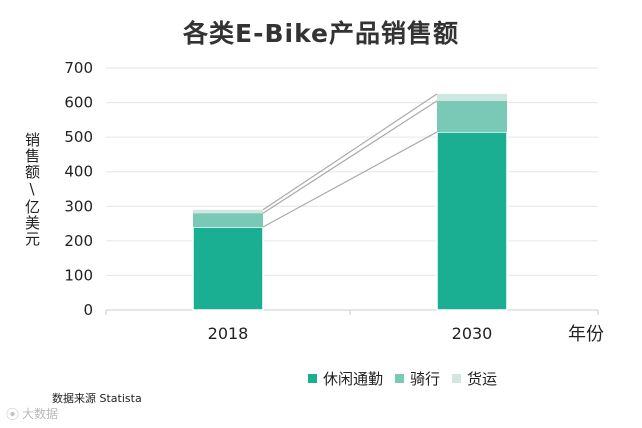  What do you see at coordinates (13, 415) in the screenshot?
I see `watermark-logo-icon: ⦿` at bounding box center [13, 415].